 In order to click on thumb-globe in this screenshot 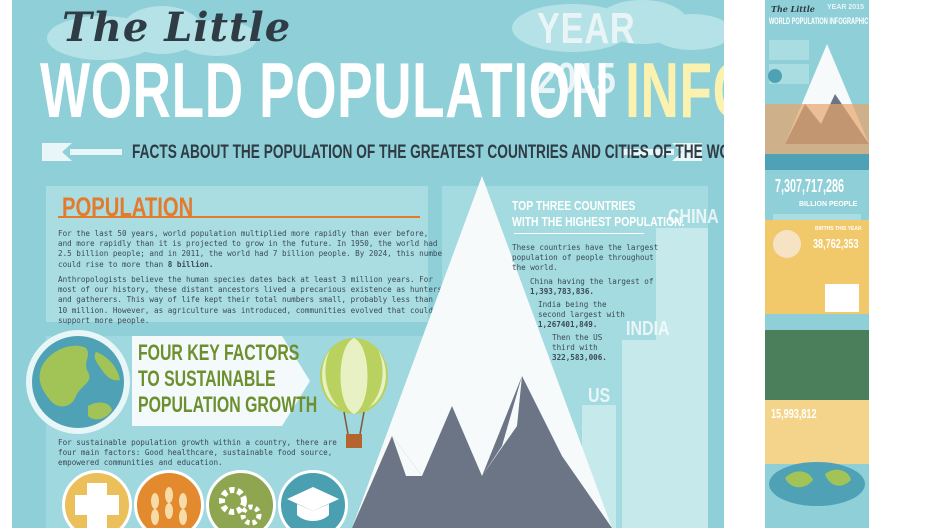, I will do `click(775, 76)`.